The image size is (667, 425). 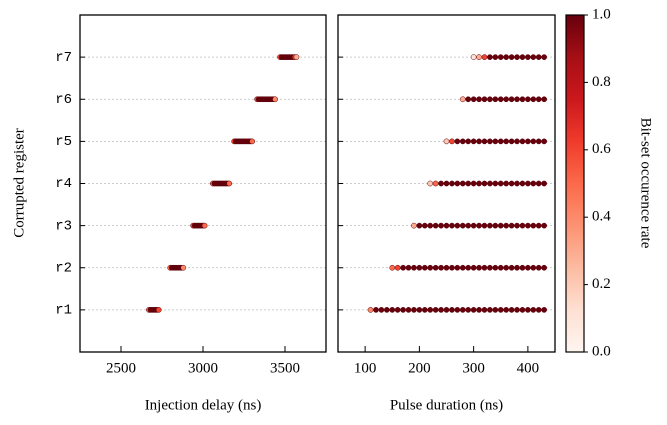 What do you see at coordinates (63, 226) in the screenshot?
I see `y-tick-label: r3` at bounding box center [63, 226].